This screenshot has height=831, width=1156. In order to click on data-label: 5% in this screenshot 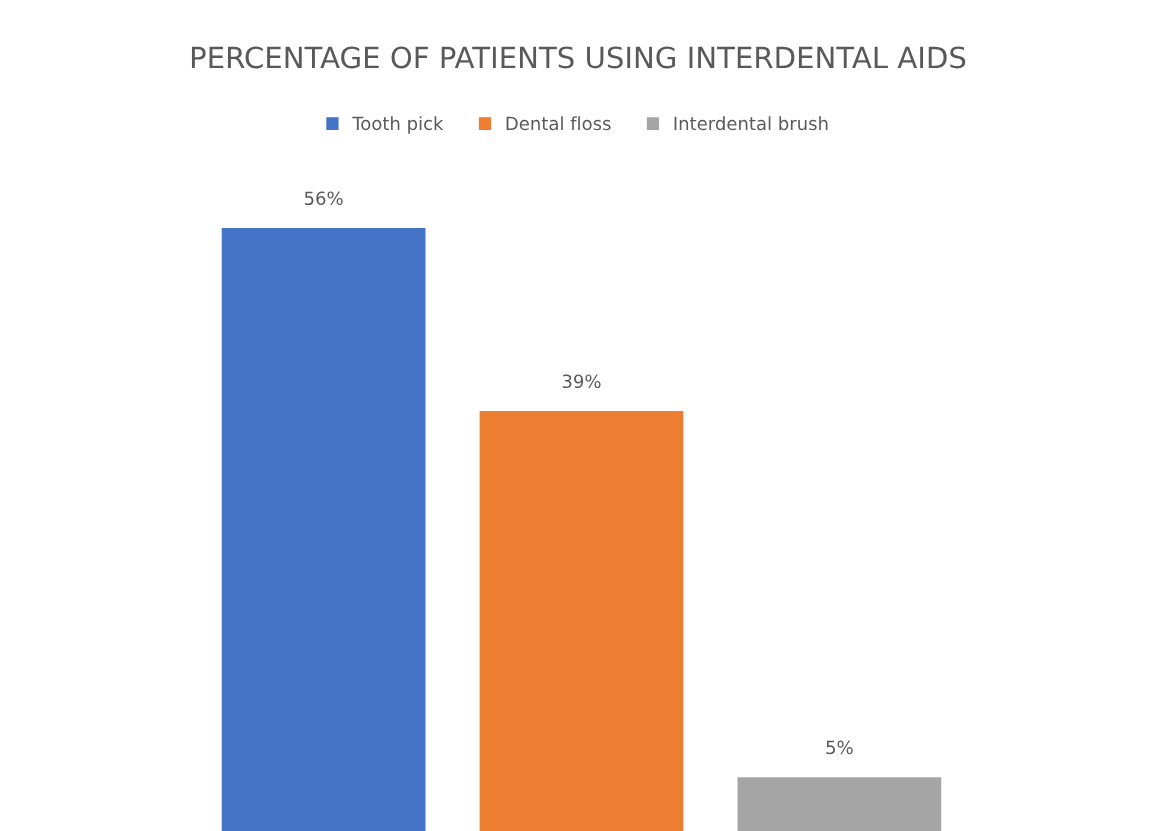, I will do `click(839, 747)`.